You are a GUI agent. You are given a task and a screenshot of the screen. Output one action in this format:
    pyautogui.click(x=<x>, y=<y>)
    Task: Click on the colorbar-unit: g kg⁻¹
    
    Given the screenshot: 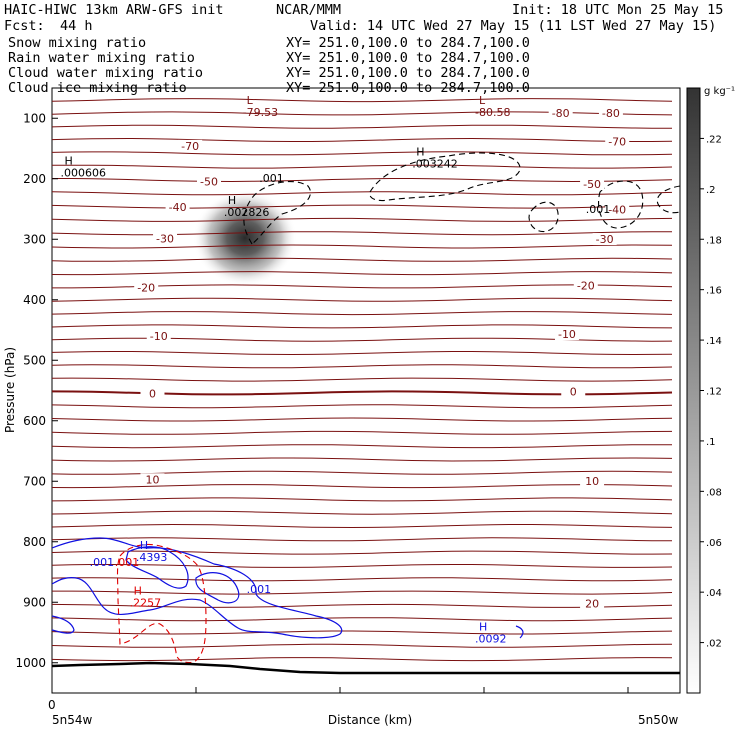 What is the action you would take?
    pyautogui.click(x=719, y=91)
    